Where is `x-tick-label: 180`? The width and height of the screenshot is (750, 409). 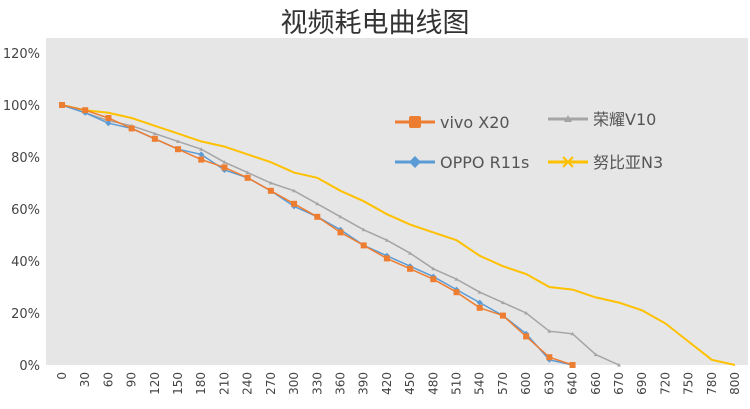 x-tick-label: 180 is located at coordinates (201, 383).